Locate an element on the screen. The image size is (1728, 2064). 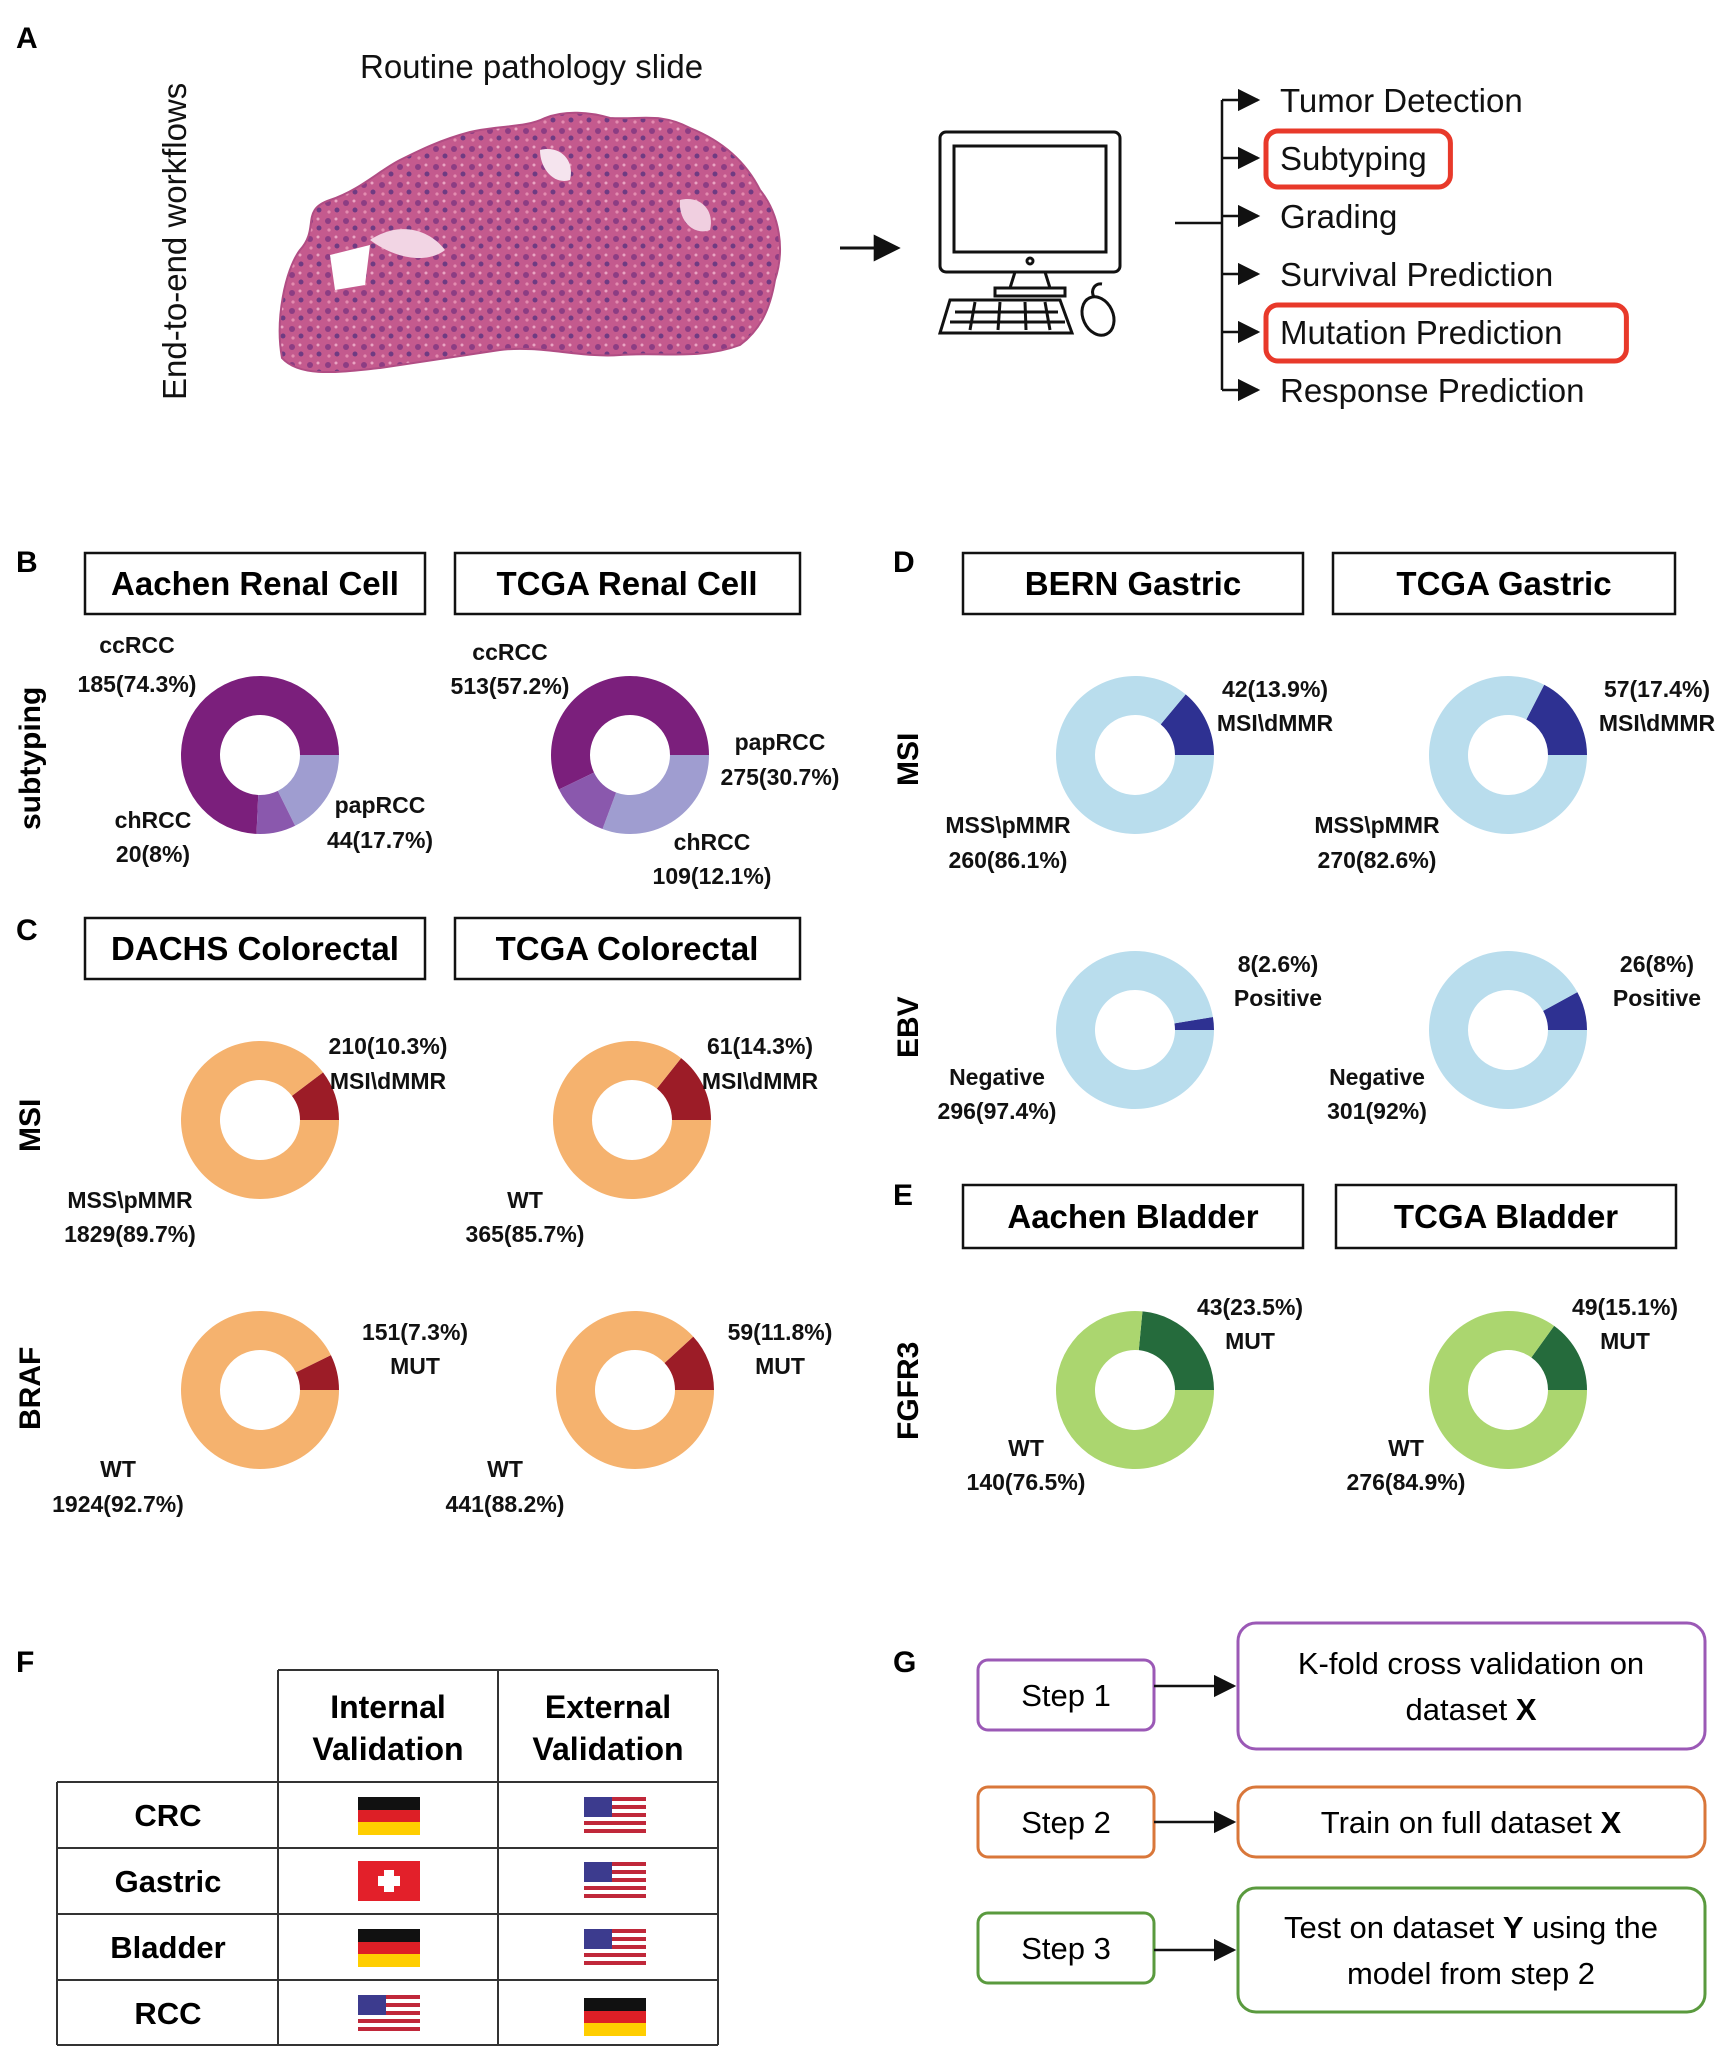
dataset-title-tcga-crc: TCGA Colorectal is located at coordinates (627, 948).